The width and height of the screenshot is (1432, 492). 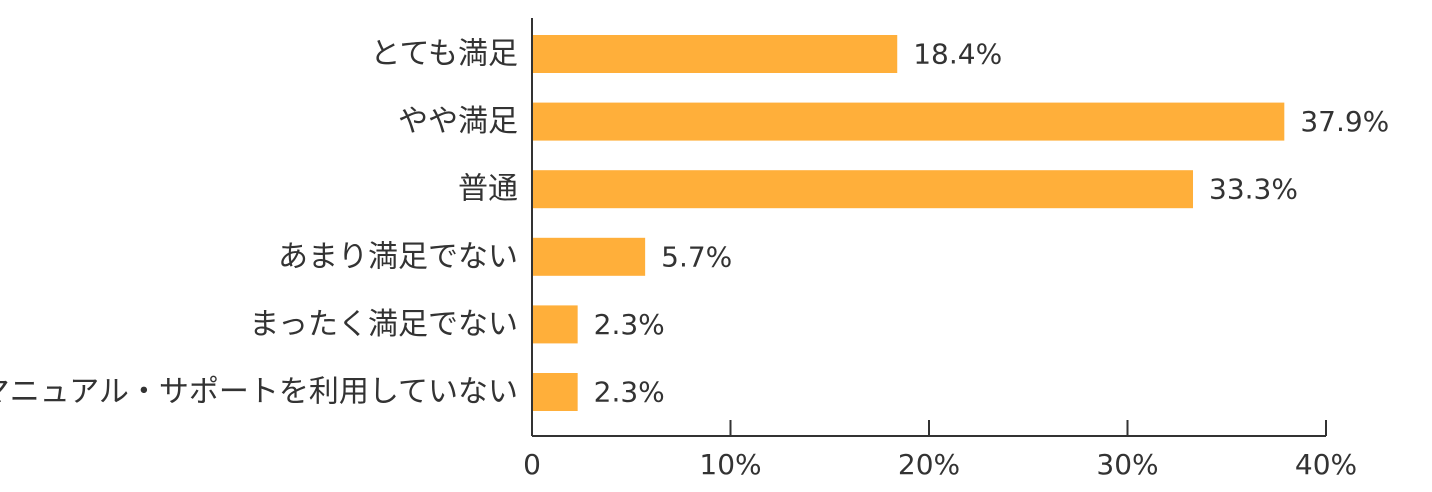 What do you see at coordinates (1344, 121) in the screenshot?
I see `data-label: 37.9%` at bounding box center [1344, 121].